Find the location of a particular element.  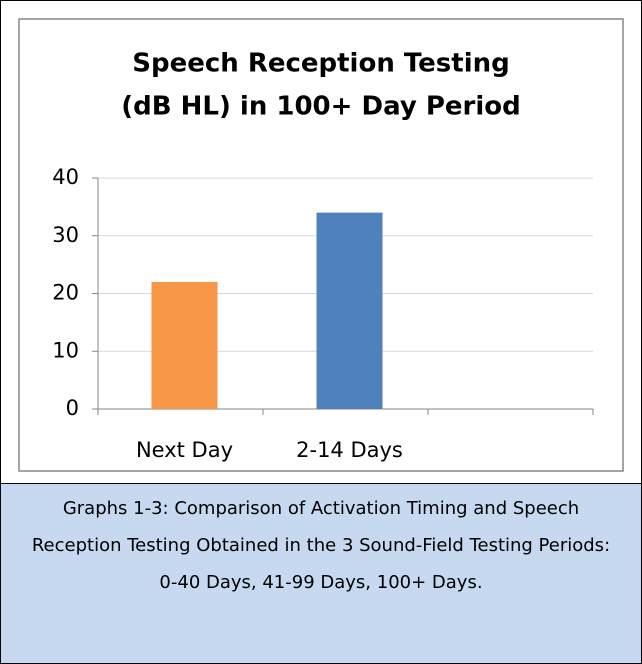

y-tick-label: 10 is located at coordinates (65, 350).